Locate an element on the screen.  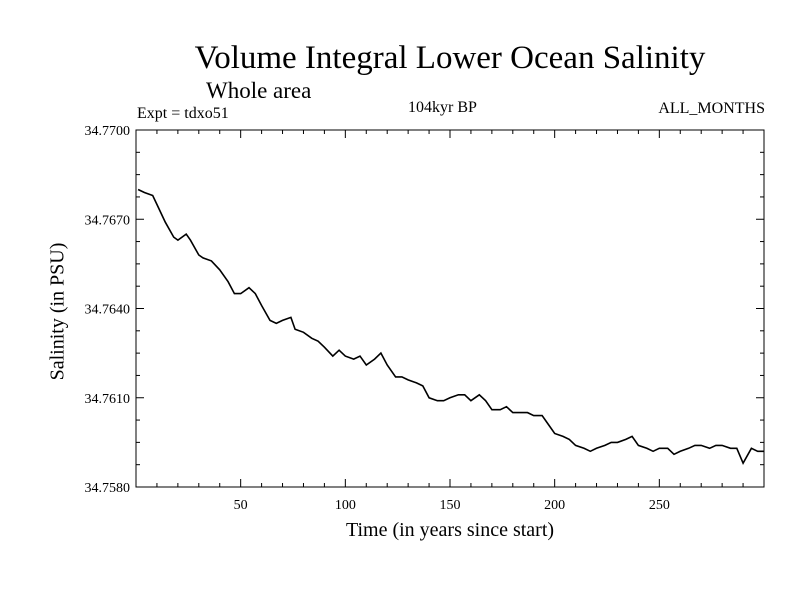
y-tick-label: 34.7610 is located at coordinates (108, 399).